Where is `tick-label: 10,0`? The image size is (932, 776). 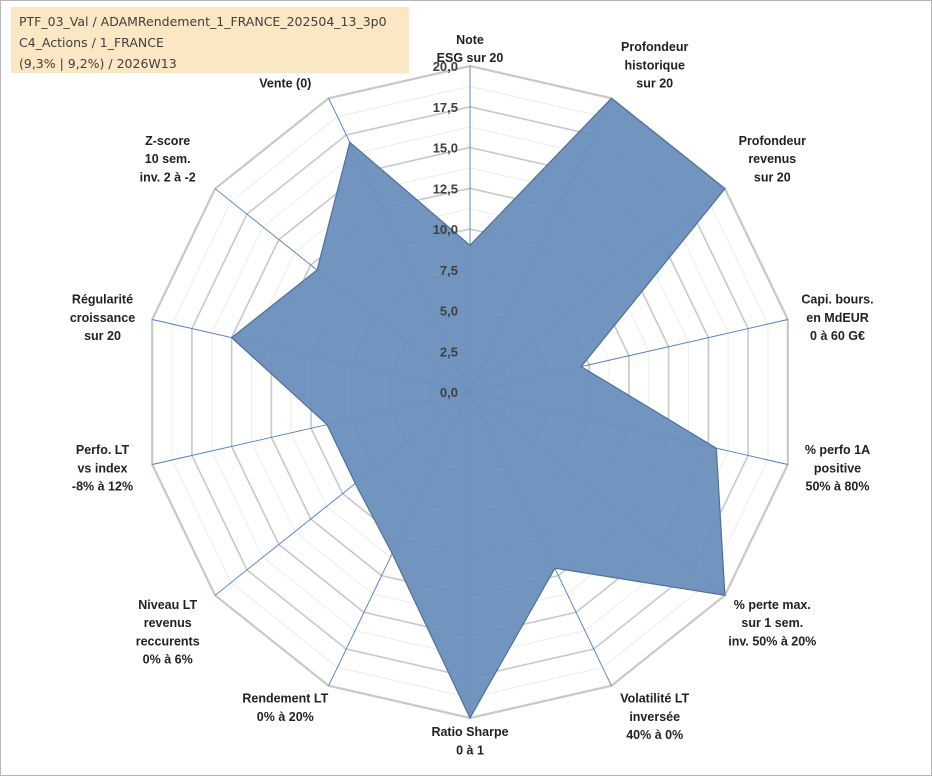 tick-label: 10,0 is located at coordinates (445, 229).